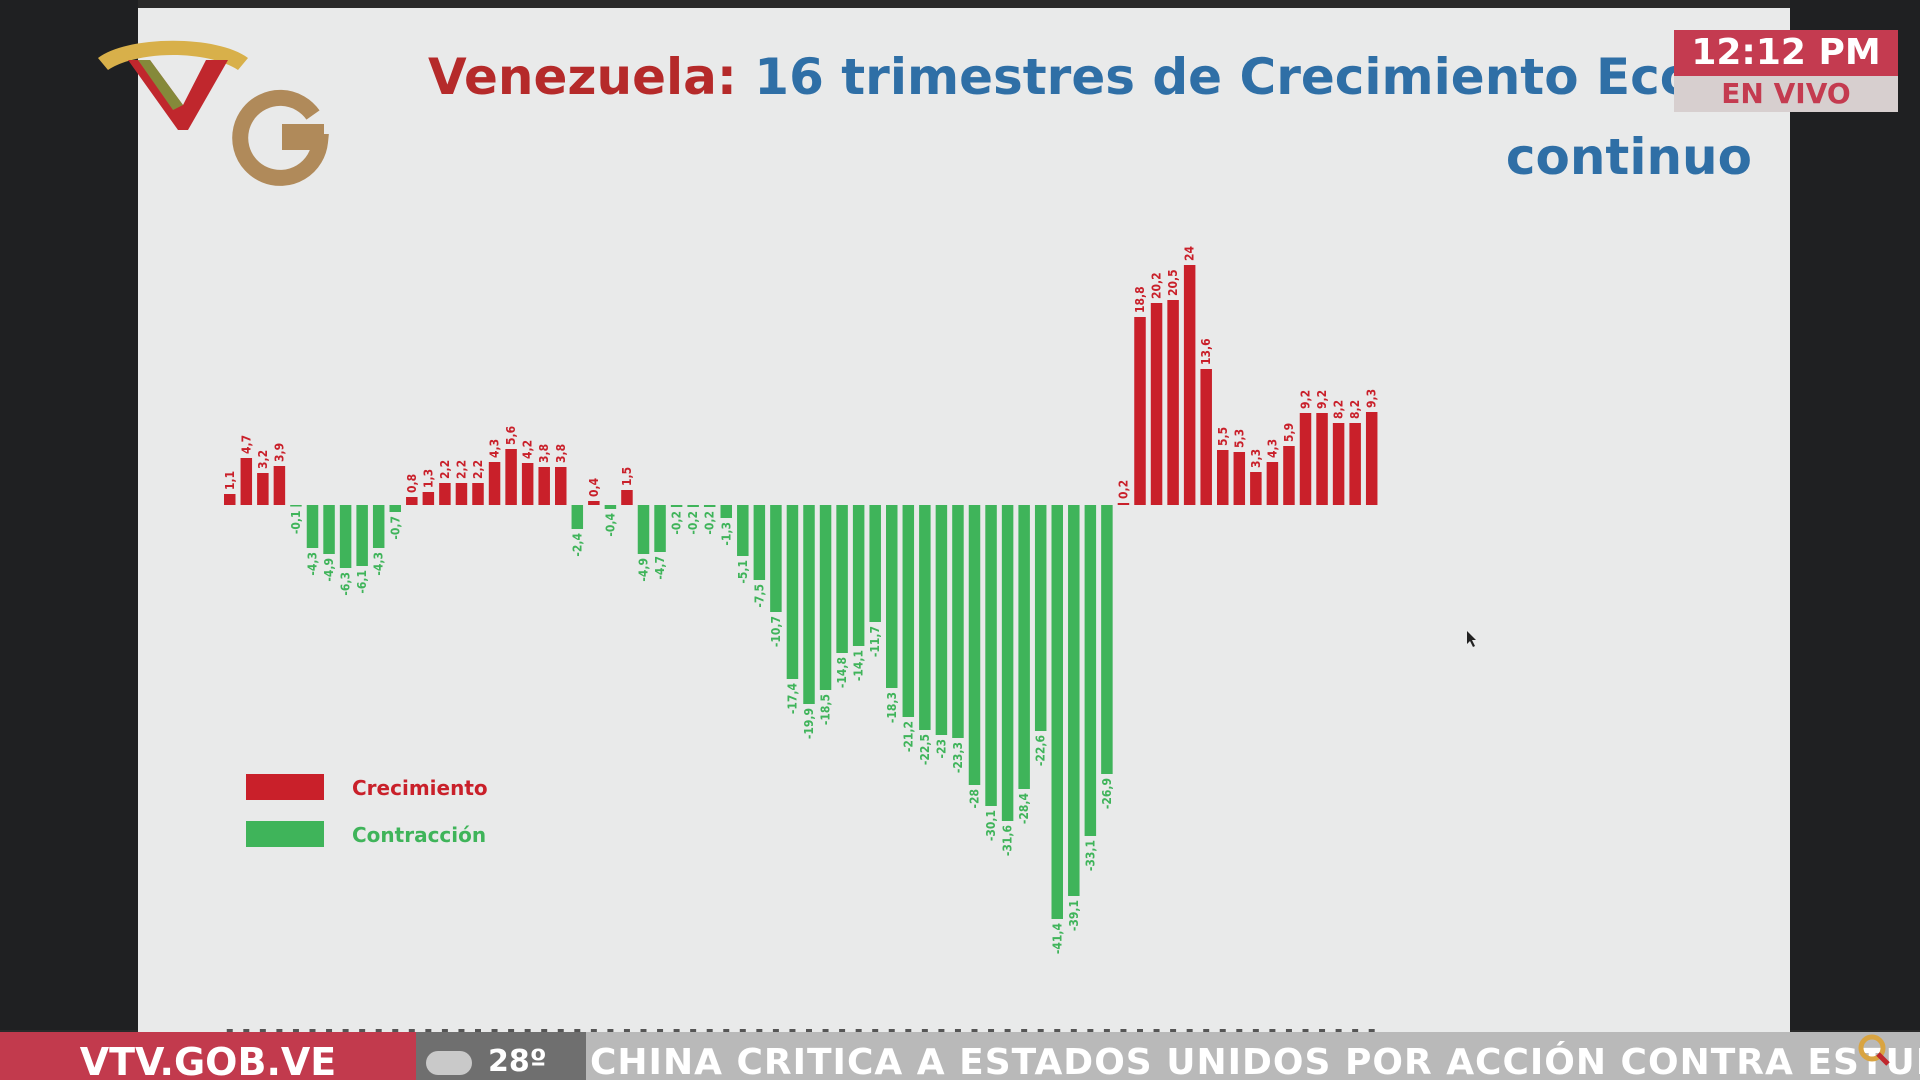  I want to click on data-label: -28,4, so click(1024, 809).